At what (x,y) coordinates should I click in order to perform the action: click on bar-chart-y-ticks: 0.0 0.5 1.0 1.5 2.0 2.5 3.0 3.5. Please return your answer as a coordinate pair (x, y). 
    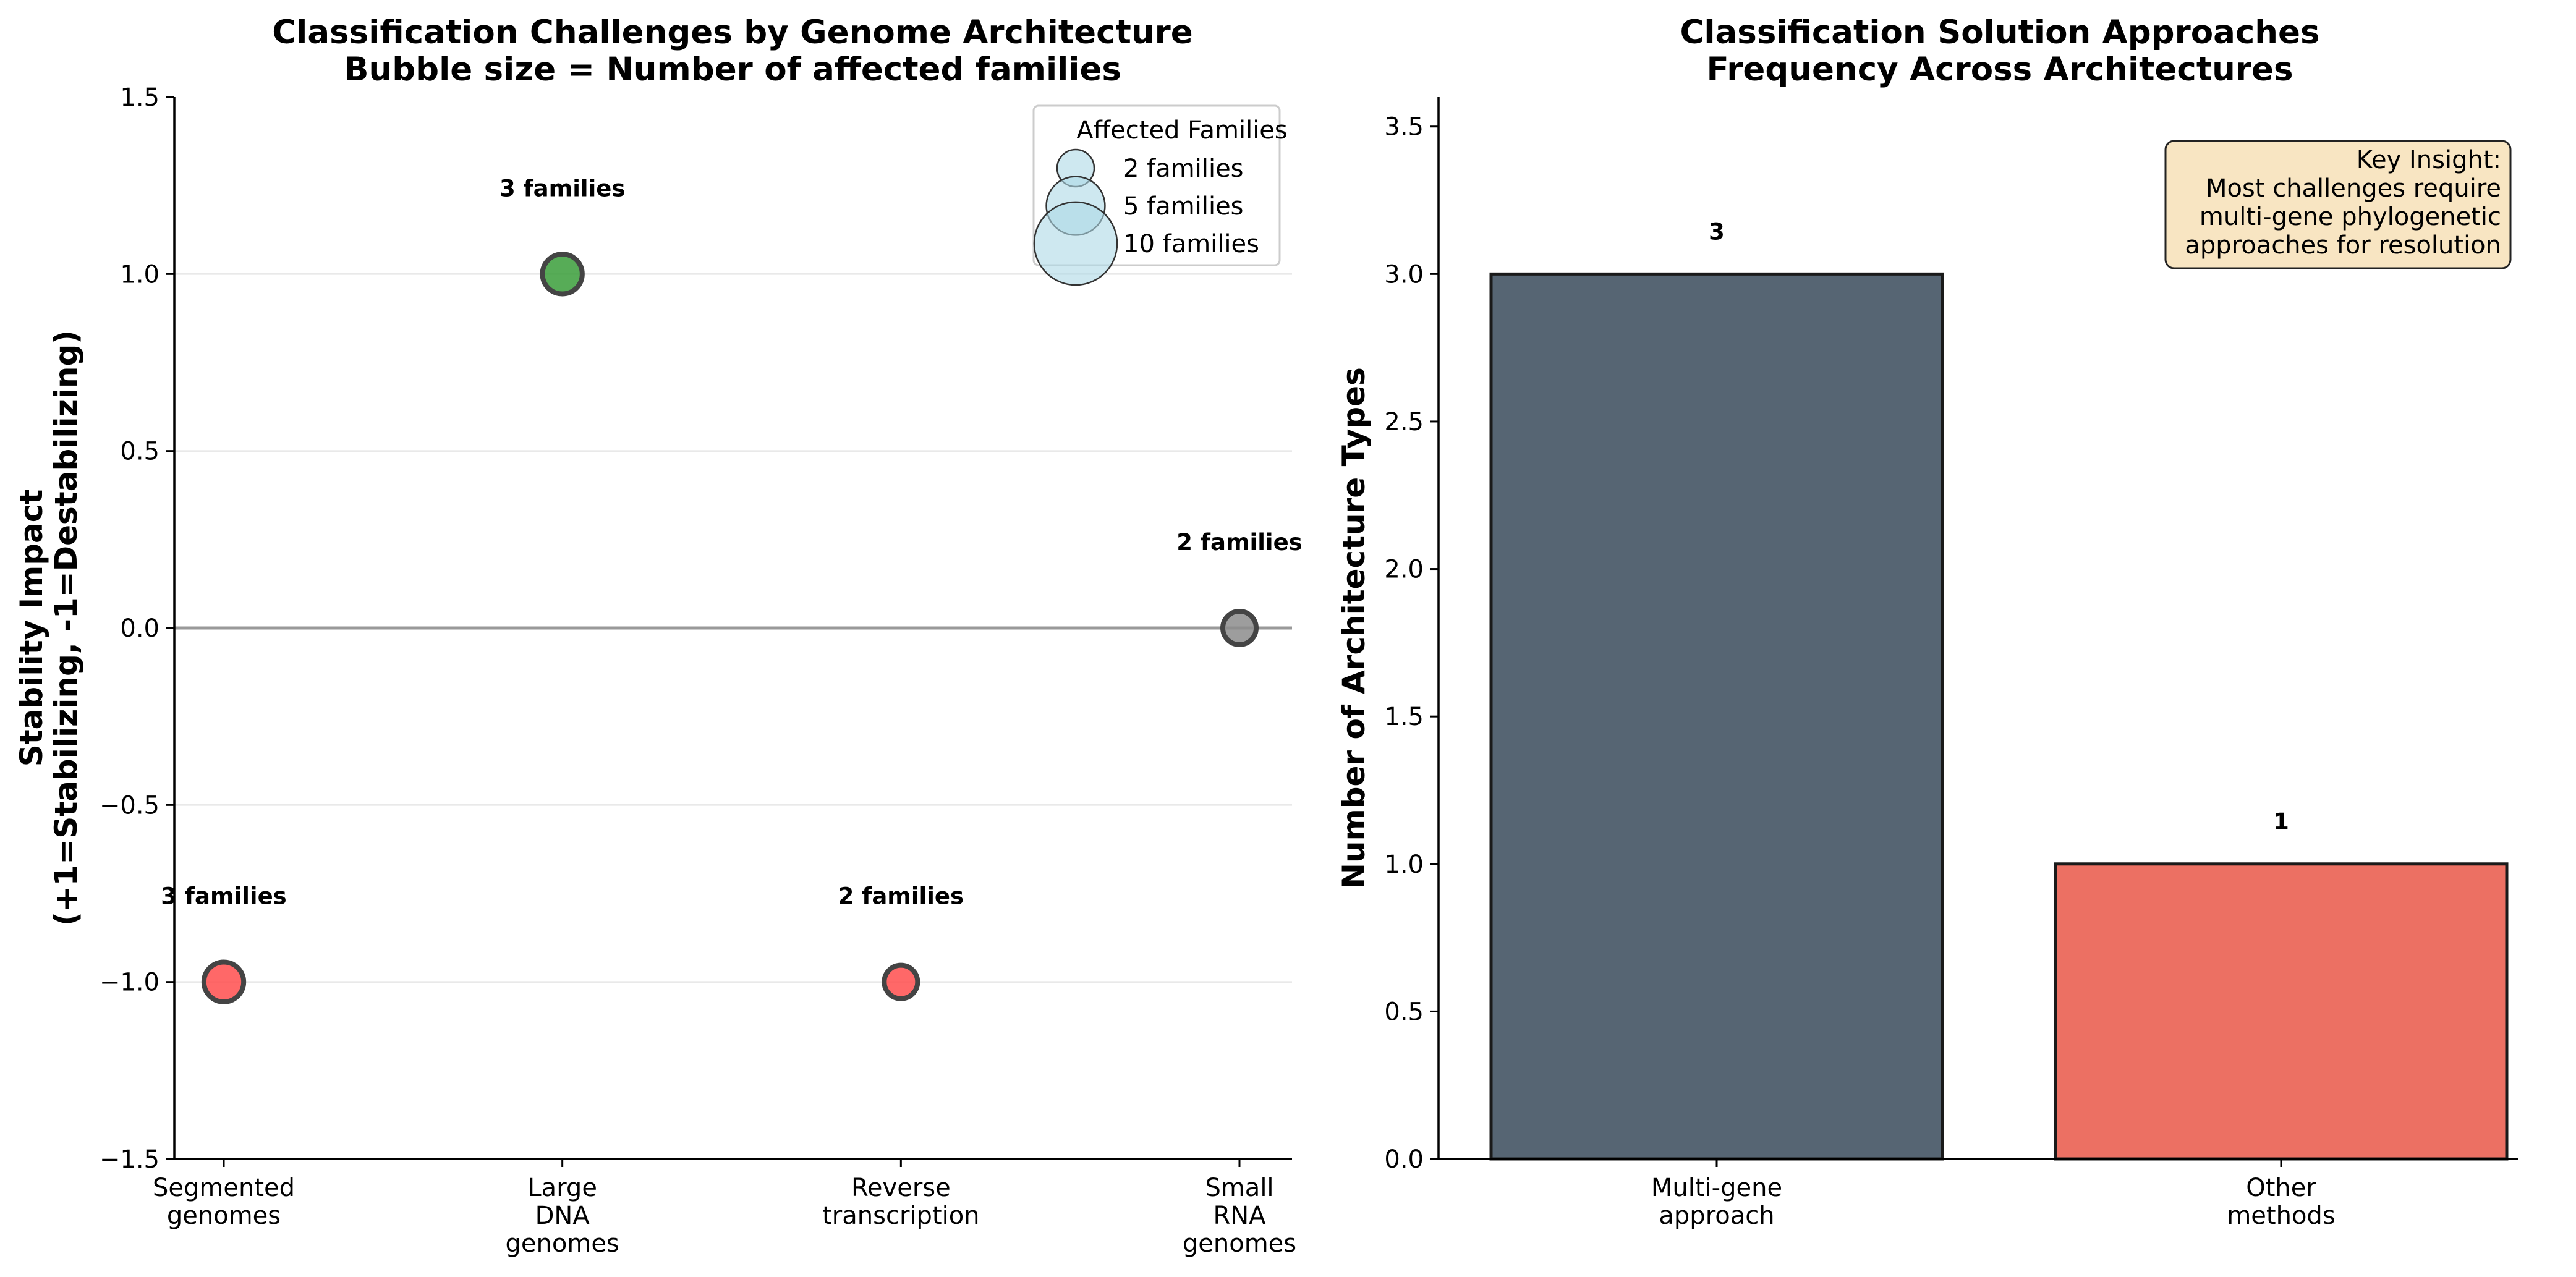
    Looking at the image, I should click on (1411, 643).